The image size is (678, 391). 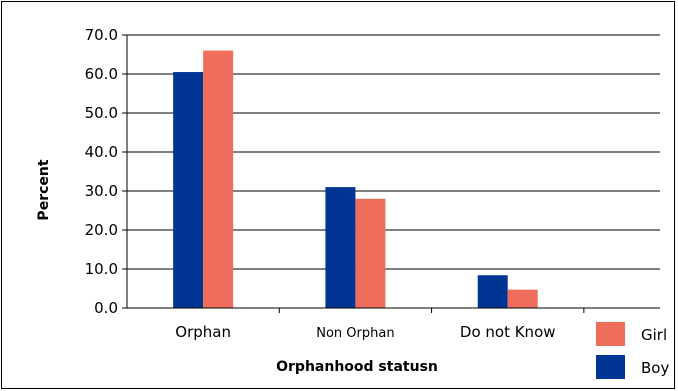 What do you see at coordinates (101, 74) in the screenshot?
I see `y-tick-label: 60.0` at bounding box center [101, 74].